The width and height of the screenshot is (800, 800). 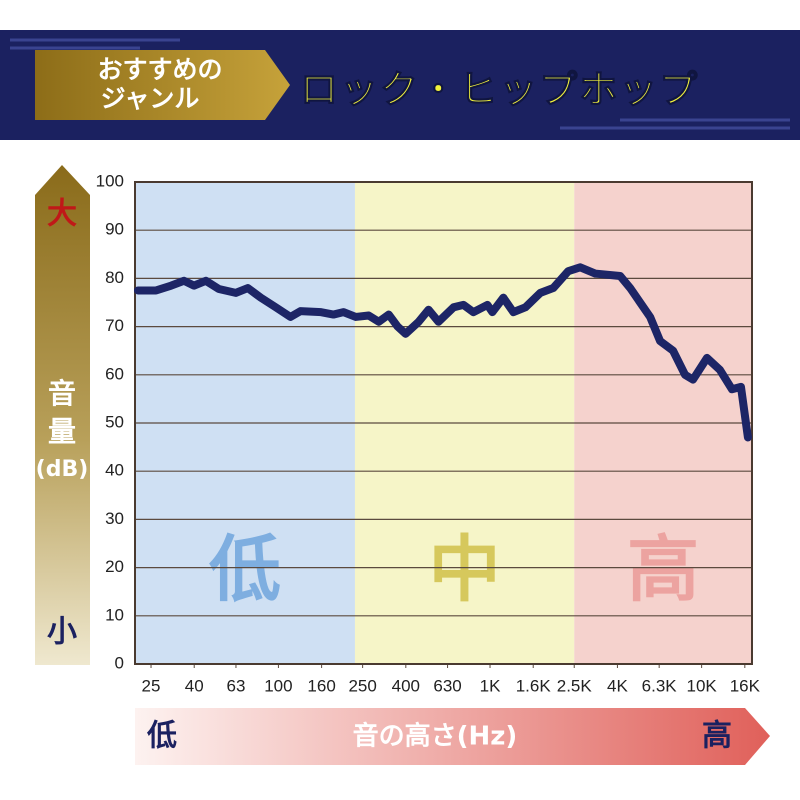 I want to click on y-low-label: 小, so click(x=62, y=632).